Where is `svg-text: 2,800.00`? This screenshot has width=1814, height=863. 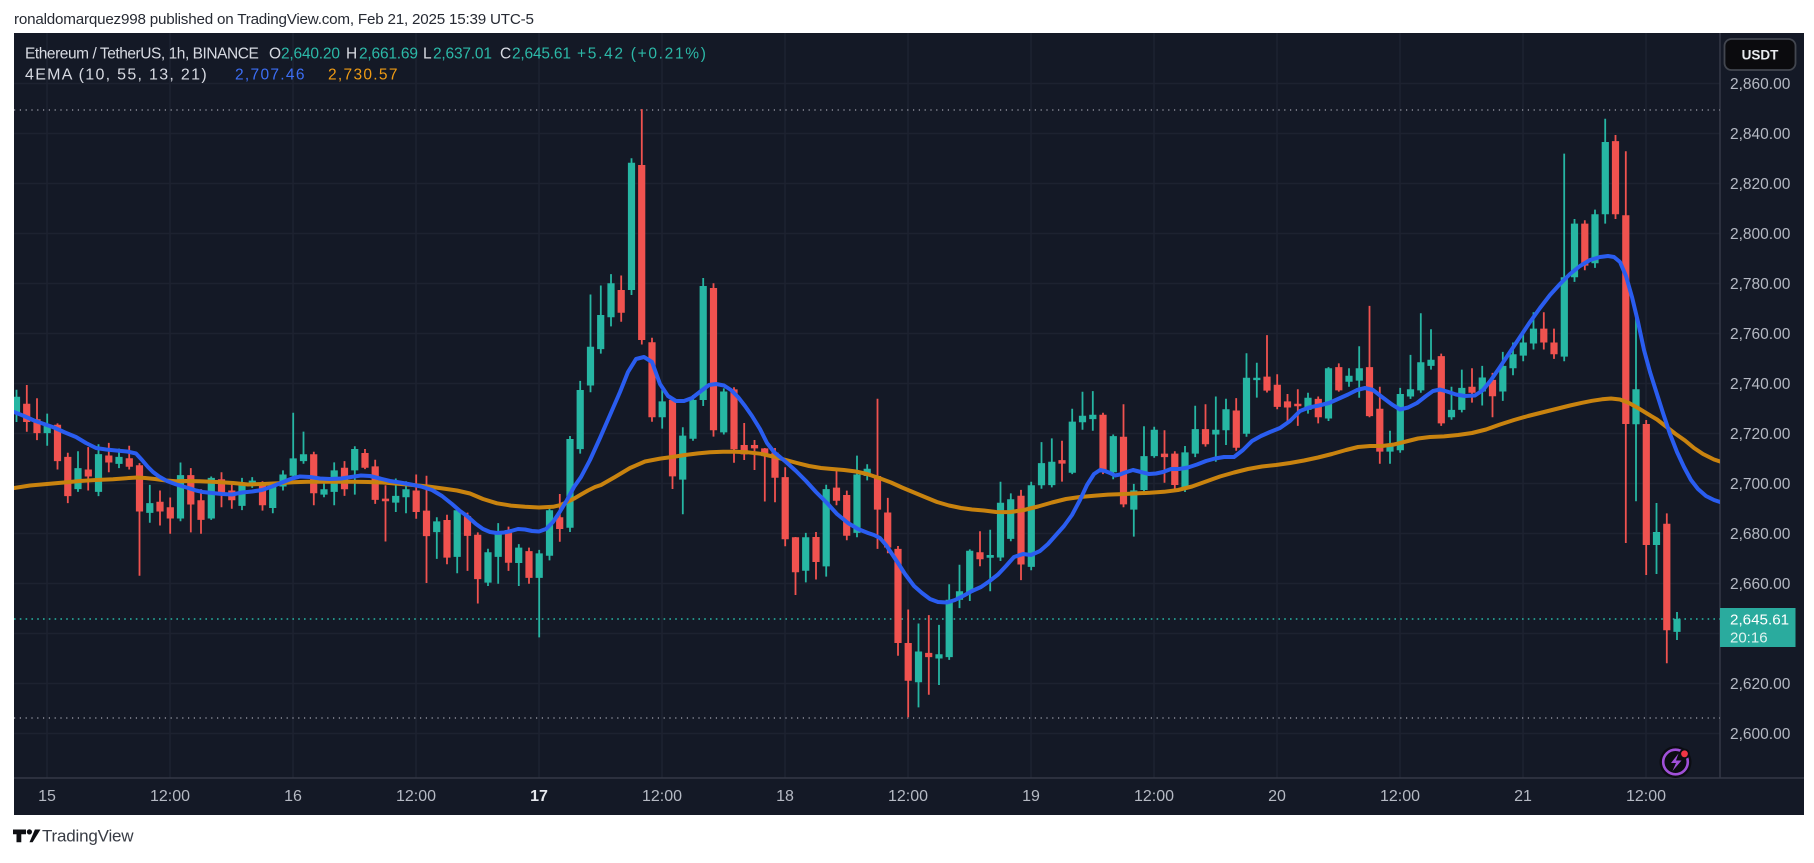 svg-text: 2,800.00 is located at coordinates (1760, 234).